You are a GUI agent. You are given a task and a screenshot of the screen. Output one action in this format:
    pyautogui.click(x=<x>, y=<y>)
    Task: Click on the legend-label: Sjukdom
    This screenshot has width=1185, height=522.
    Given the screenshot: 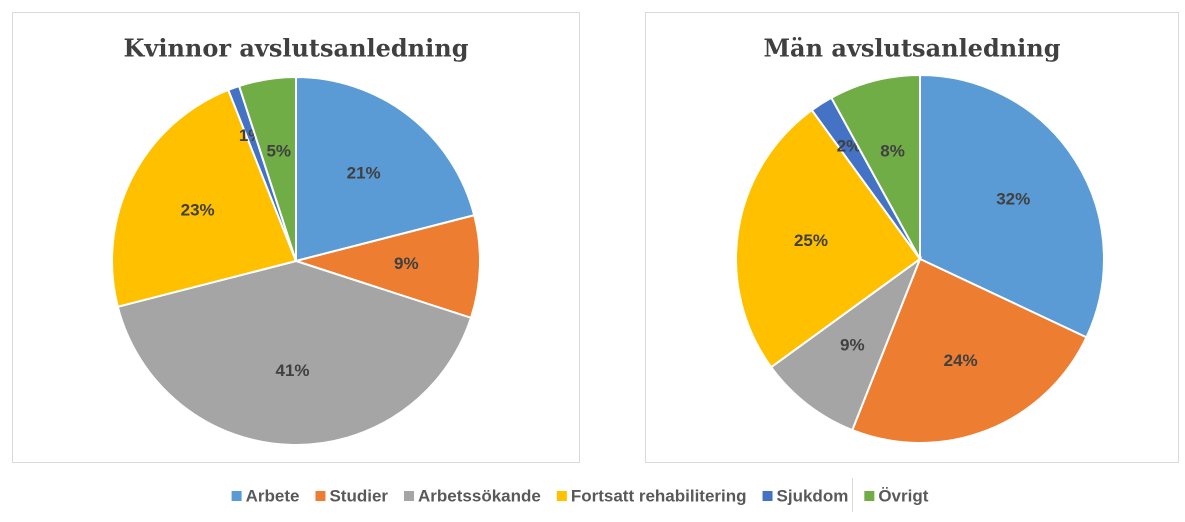 What is the action you would take?
    pyautogui.click(x=813, y=495)
    